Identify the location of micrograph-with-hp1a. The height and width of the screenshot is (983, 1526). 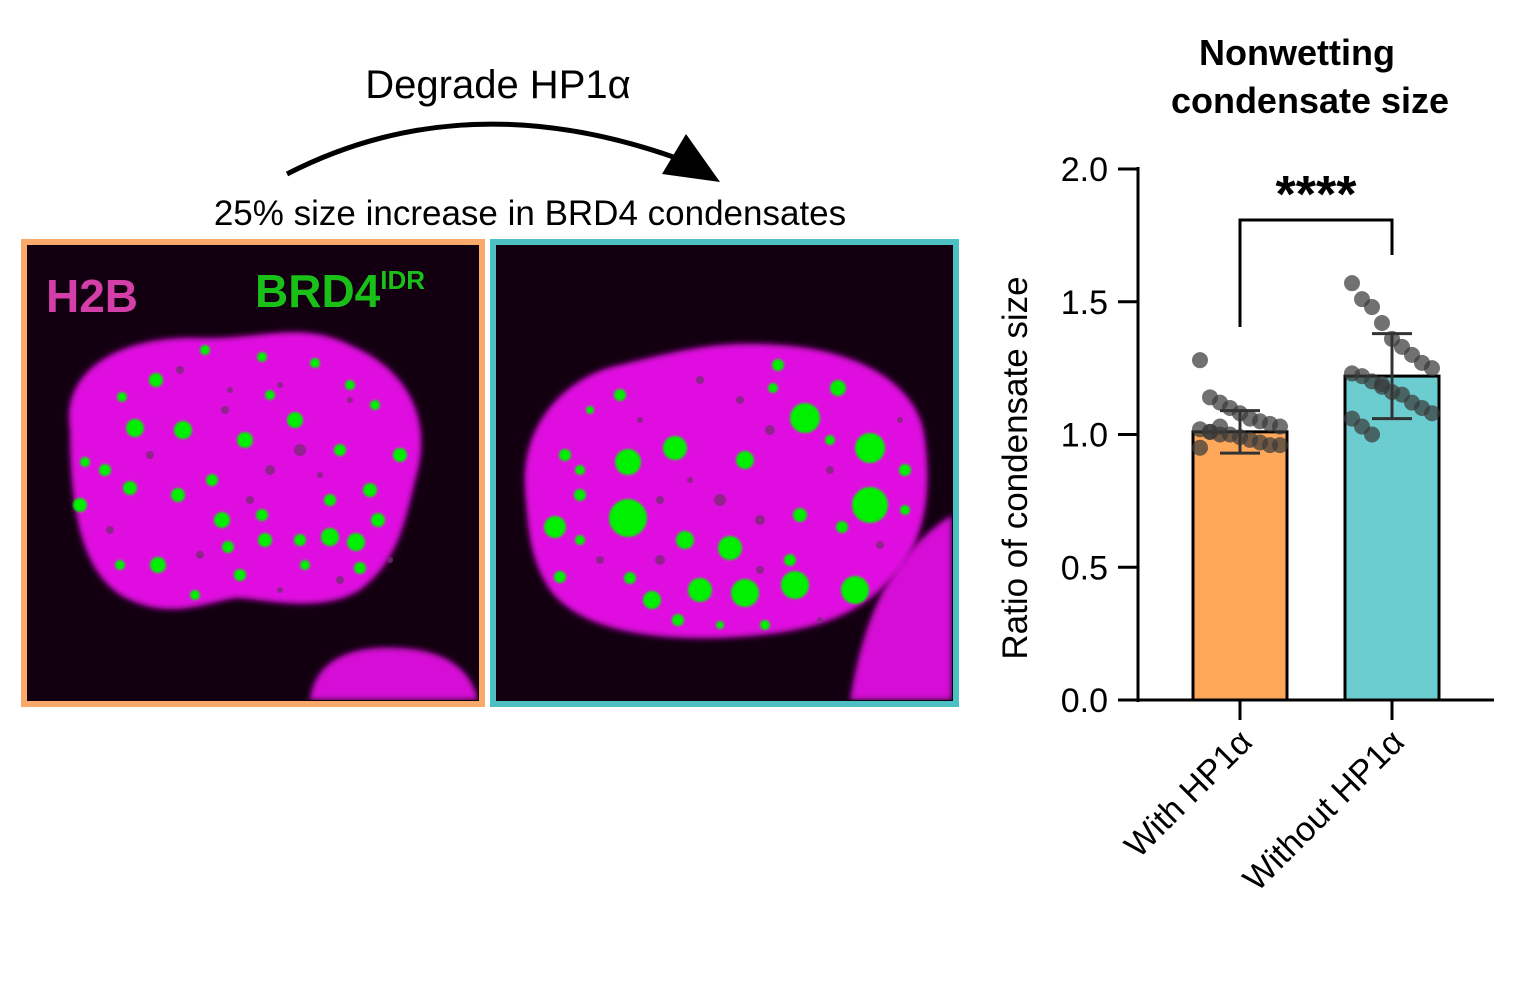
(253, 473).